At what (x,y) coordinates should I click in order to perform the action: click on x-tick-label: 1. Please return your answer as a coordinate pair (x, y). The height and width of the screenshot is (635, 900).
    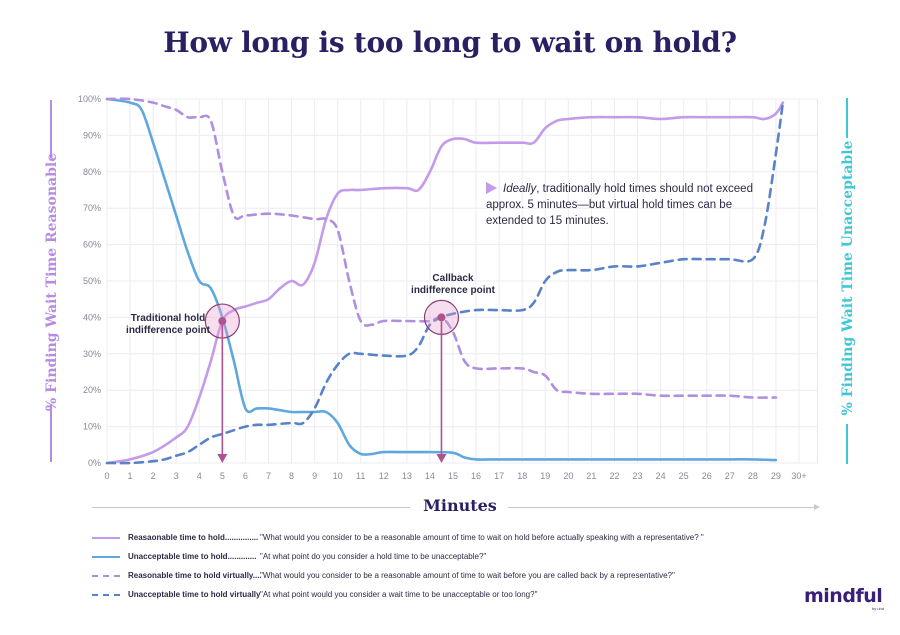
    Looking at the image, I should click on (130, 476).